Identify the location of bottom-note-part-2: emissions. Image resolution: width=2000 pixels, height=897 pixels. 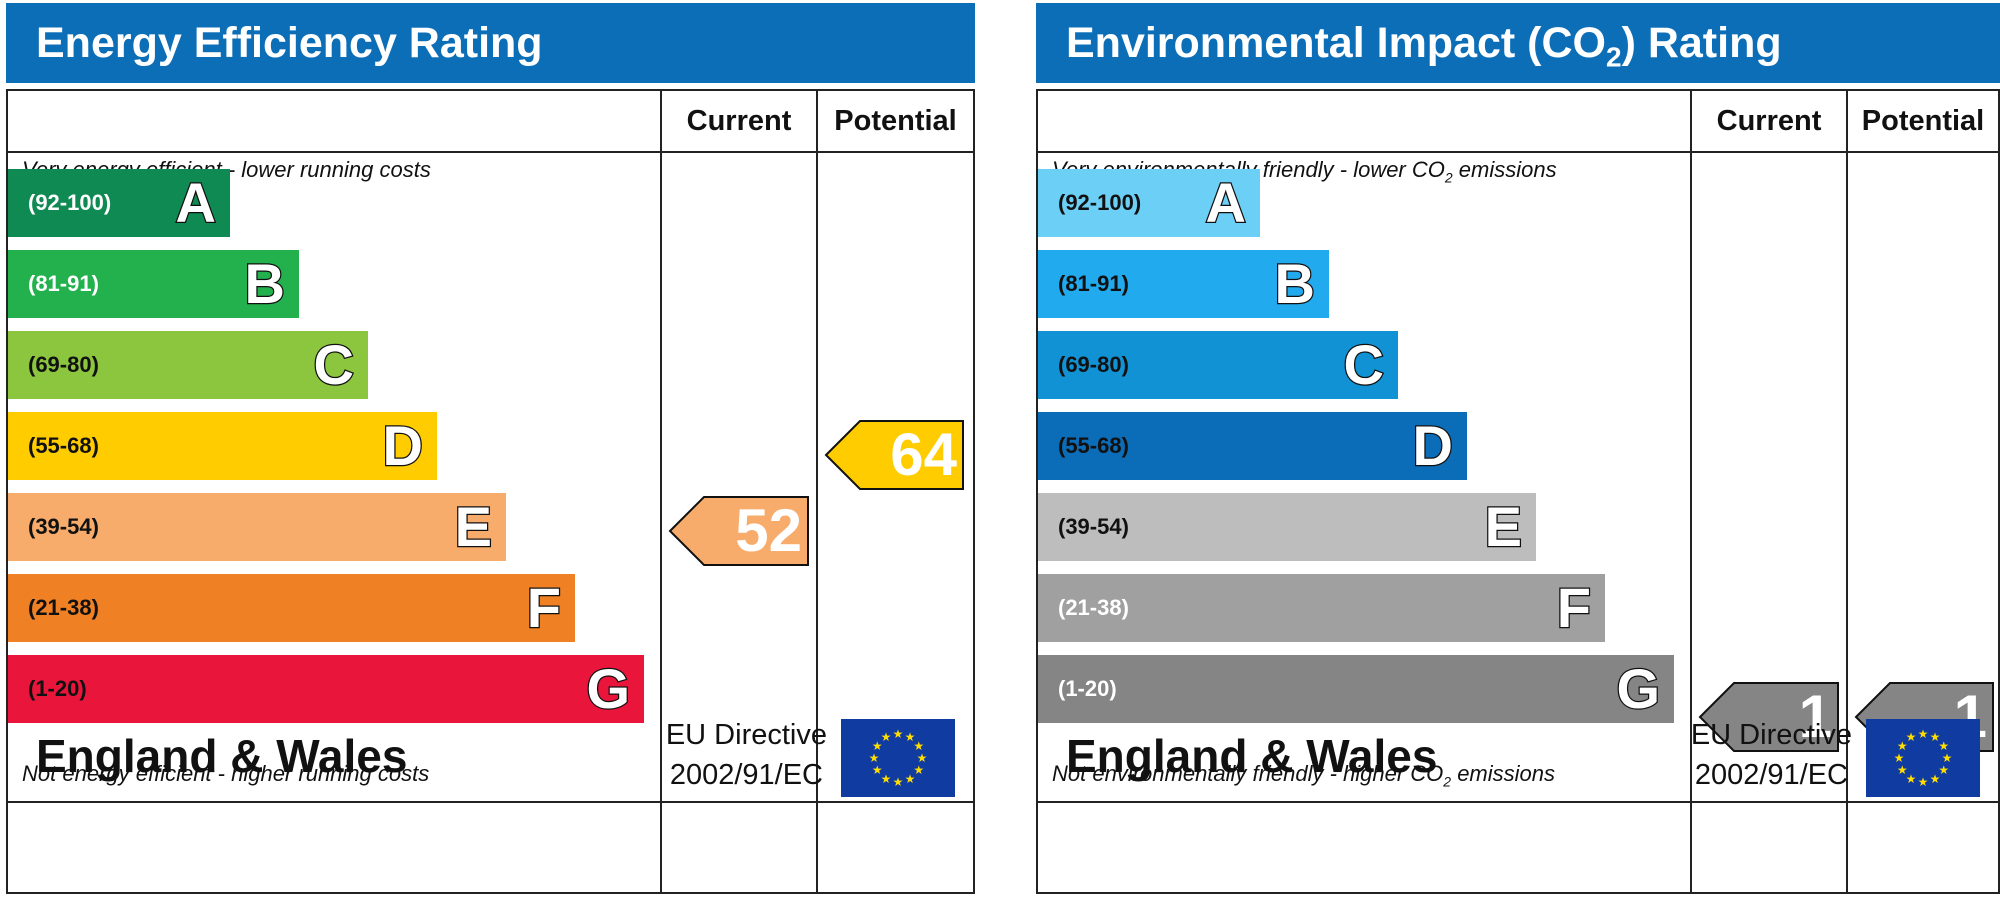
(1503, 773).